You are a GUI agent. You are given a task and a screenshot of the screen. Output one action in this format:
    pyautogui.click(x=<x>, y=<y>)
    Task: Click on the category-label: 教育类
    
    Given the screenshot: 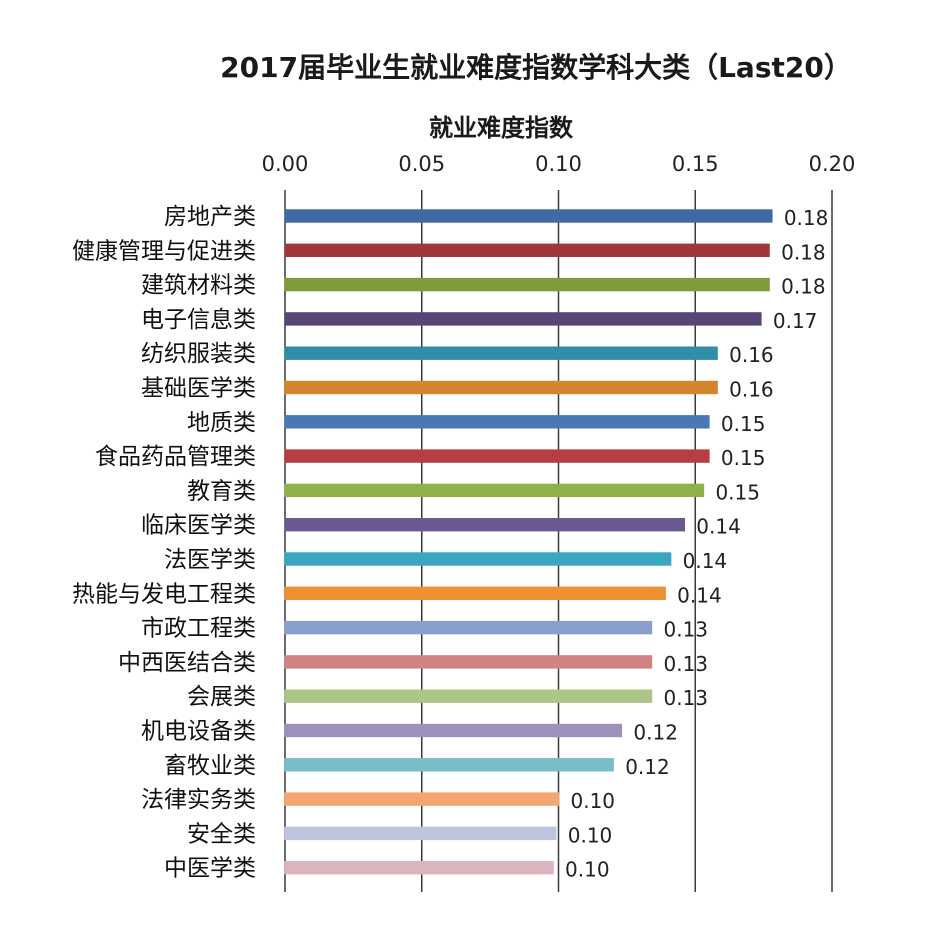 What is the action you would take?
    pyautogui.click(x=221, y=491)
    